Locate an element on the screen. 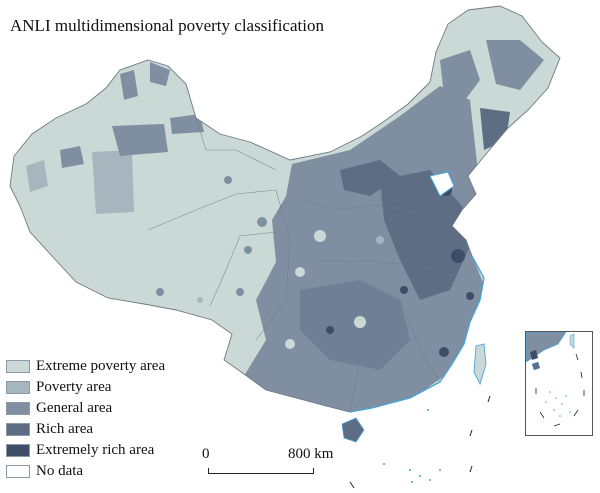 The width and height of the screenshot is (600, 493). legend-item: Extremely rich area is located at coordinates (85, 450).